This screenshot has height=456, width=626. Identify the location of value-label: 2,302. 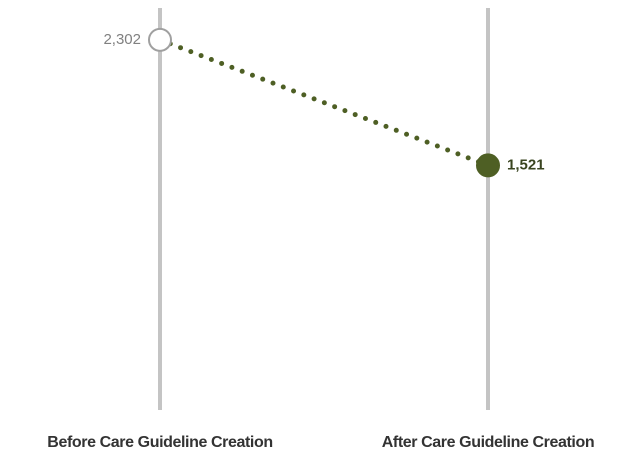
(122, 39).